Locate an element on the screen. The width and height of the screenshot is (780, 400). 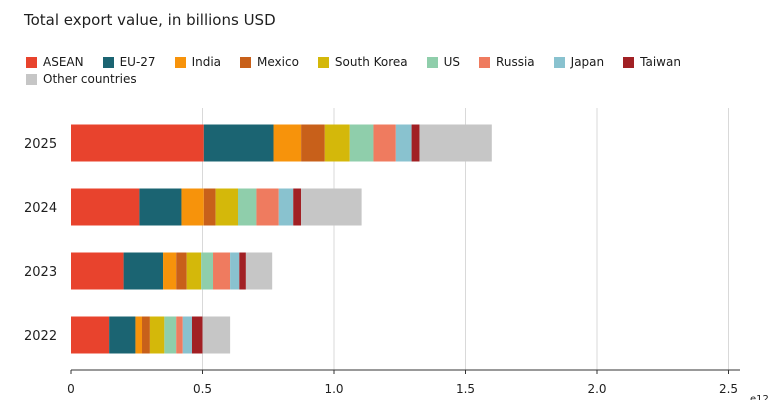
bar-segment-2022-mexico is located at coordinates (146, 335).